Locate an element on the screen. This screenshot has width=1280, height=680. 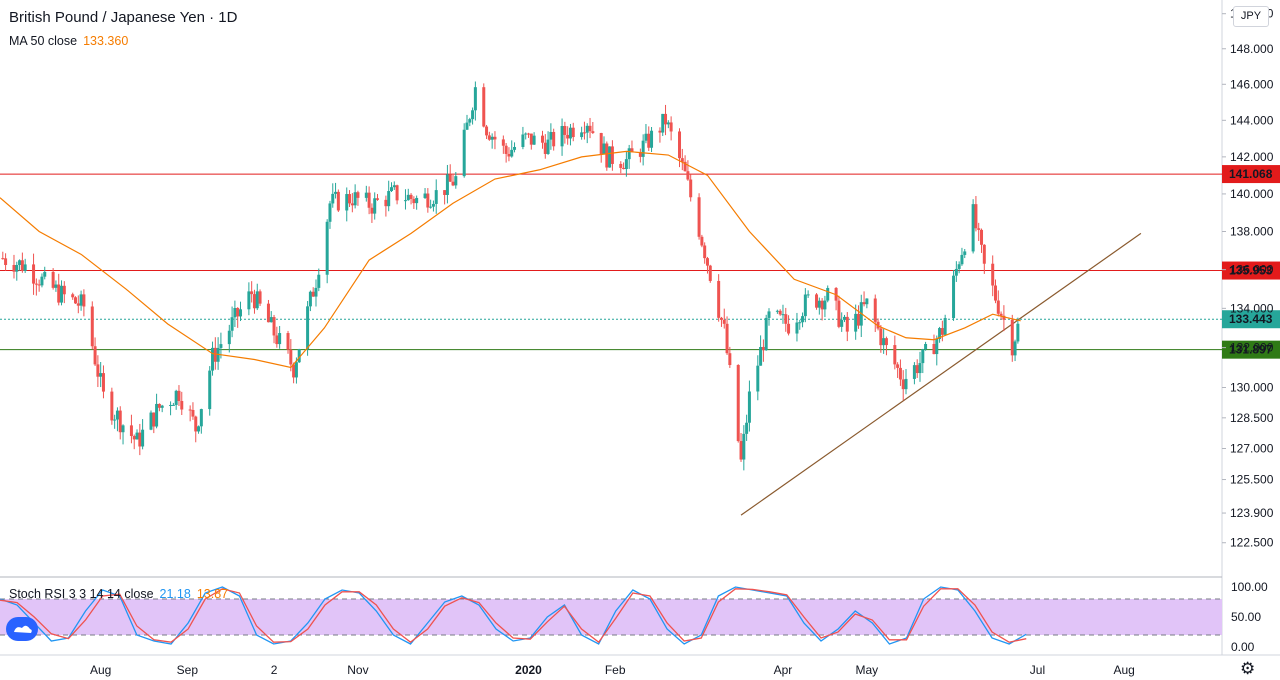
stoch-rsi-label: Stoch RSI 3 3 14 14 close is located at coordinates (81, 594).